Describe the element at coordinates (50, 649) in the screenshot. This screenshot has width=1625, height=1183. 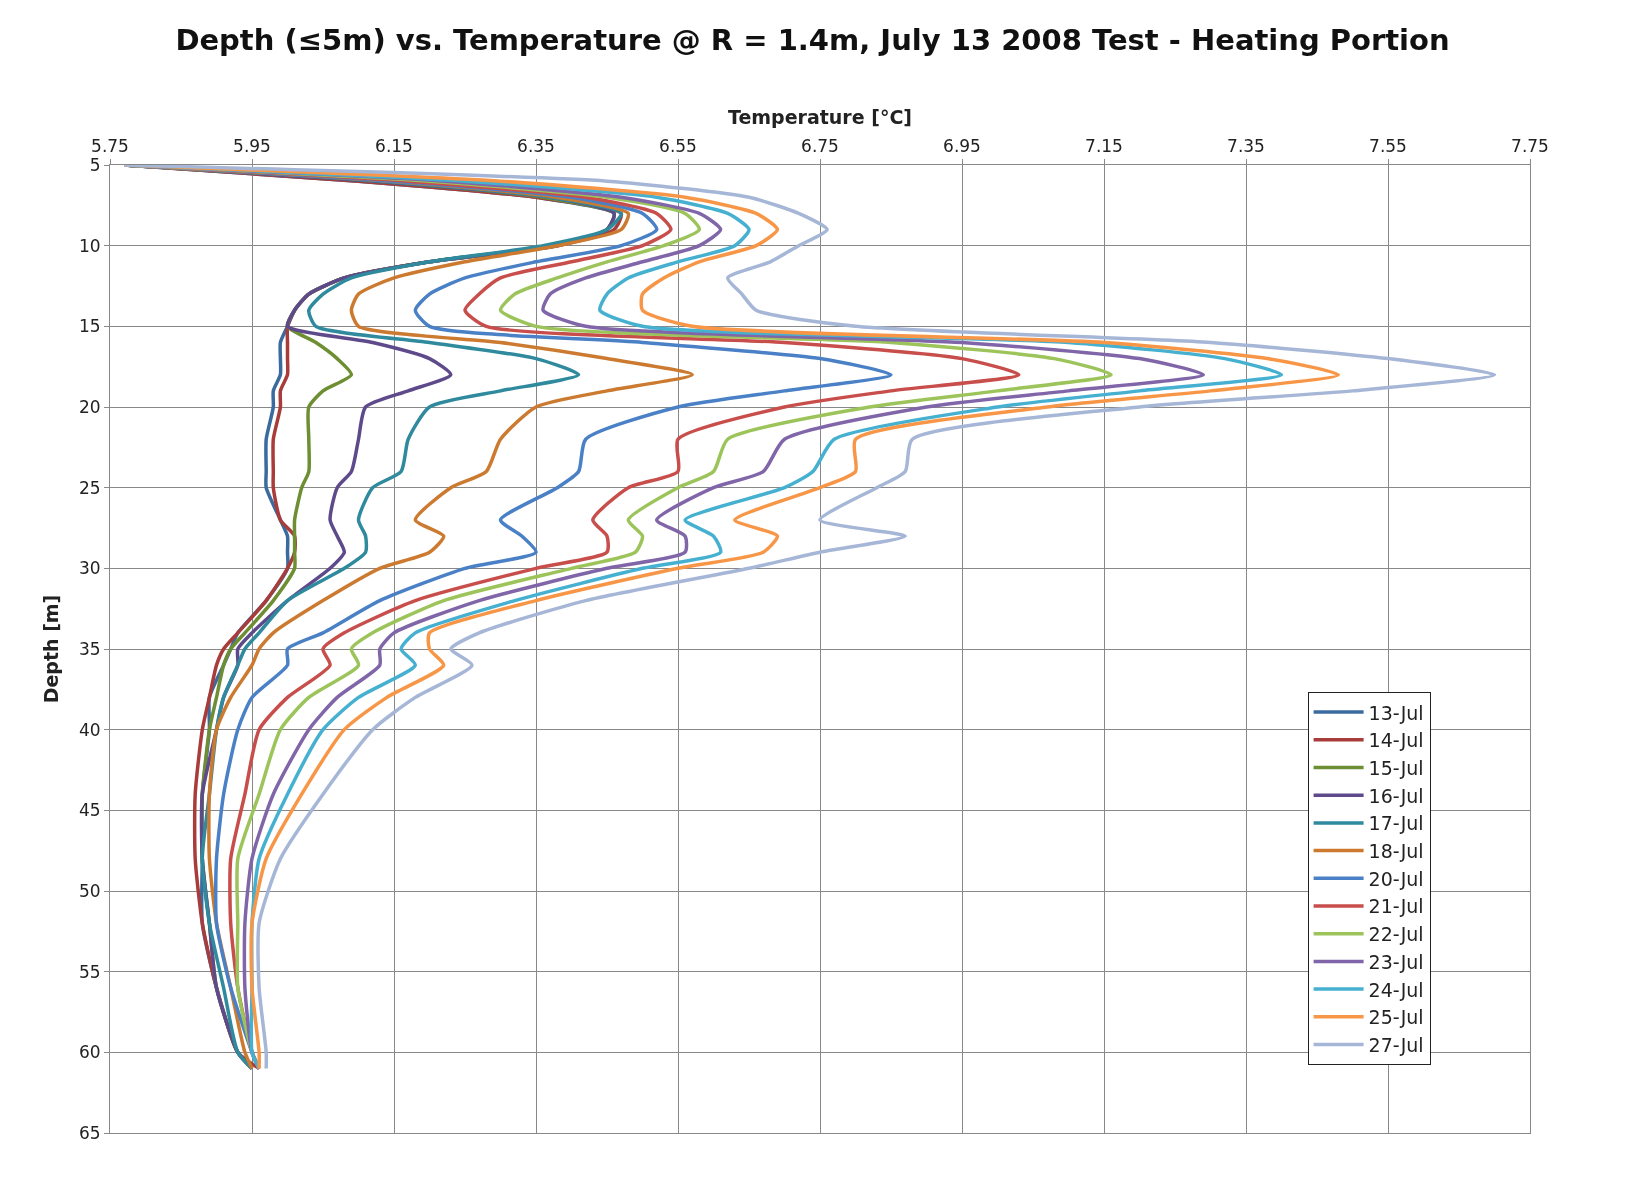
I see `y-axis-title: Depth [m]` at that location.